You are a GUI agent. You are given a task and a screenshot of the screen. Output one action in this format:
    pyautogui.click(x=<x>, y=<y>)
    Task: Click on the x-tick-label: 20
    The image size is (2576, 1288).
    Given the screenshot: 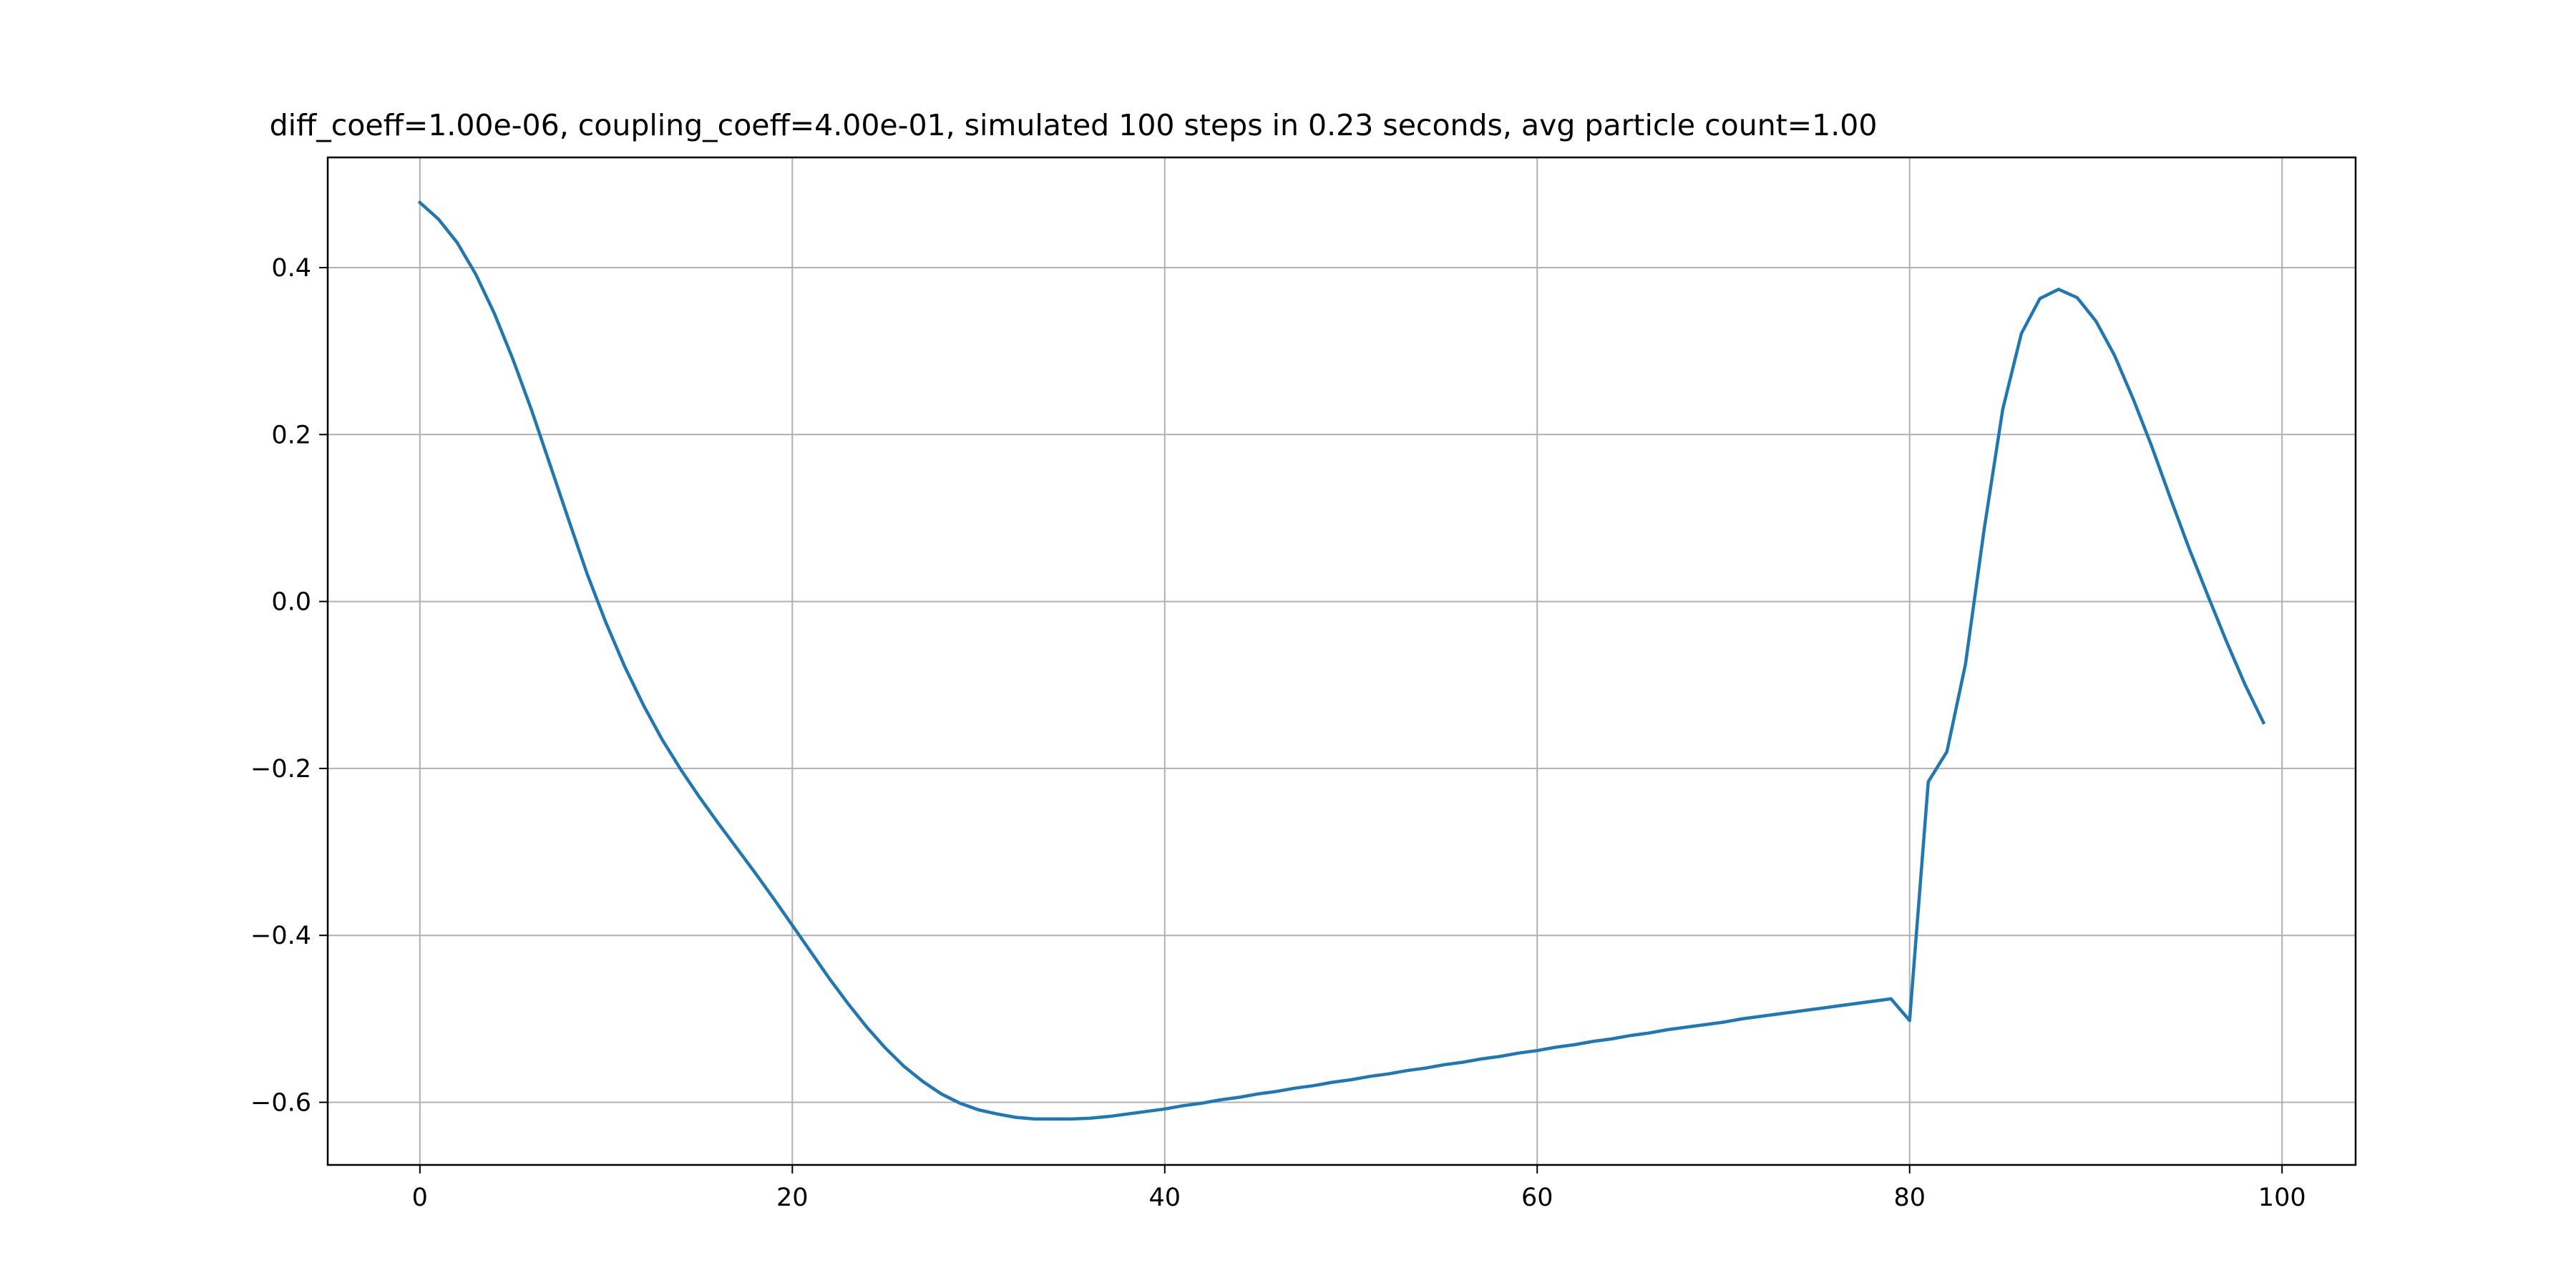 What is the action you would take?
    pyautogui.click(x=792, y=1198)
    